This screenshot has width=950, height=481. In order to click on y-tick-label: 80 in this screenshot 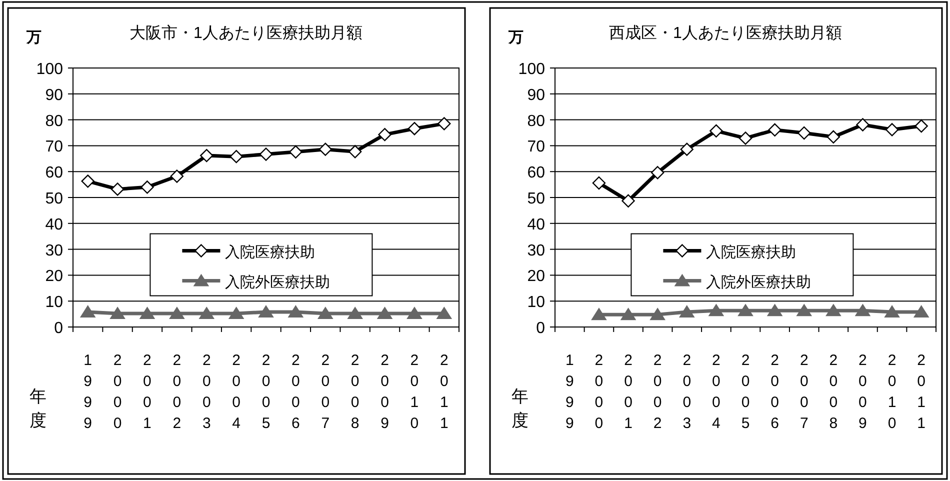, I will do `click(536, 121)`.